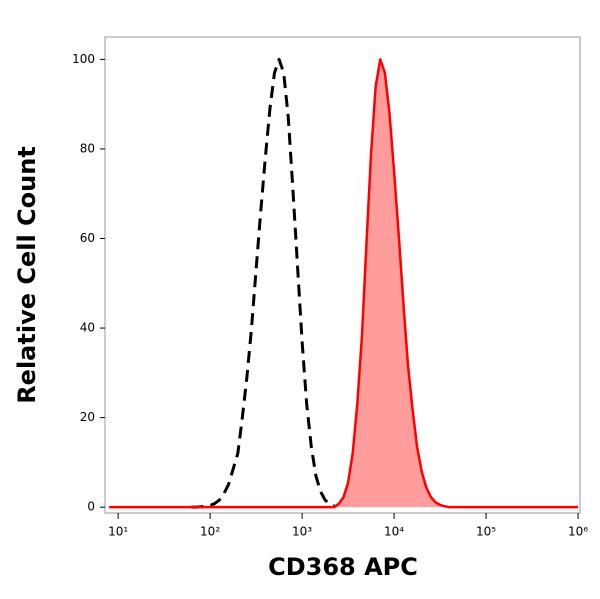 Image resolution: width=600 pixels, height=599 pixels. I want to click on x-tick-label: 10³, so click(302, 532).